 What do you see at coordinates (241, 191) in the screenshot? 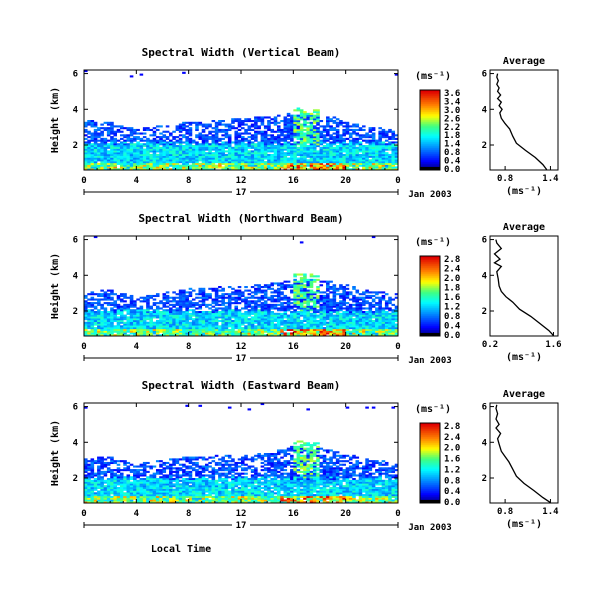
I see `day-label-bg` at bounding box center [241, 191].